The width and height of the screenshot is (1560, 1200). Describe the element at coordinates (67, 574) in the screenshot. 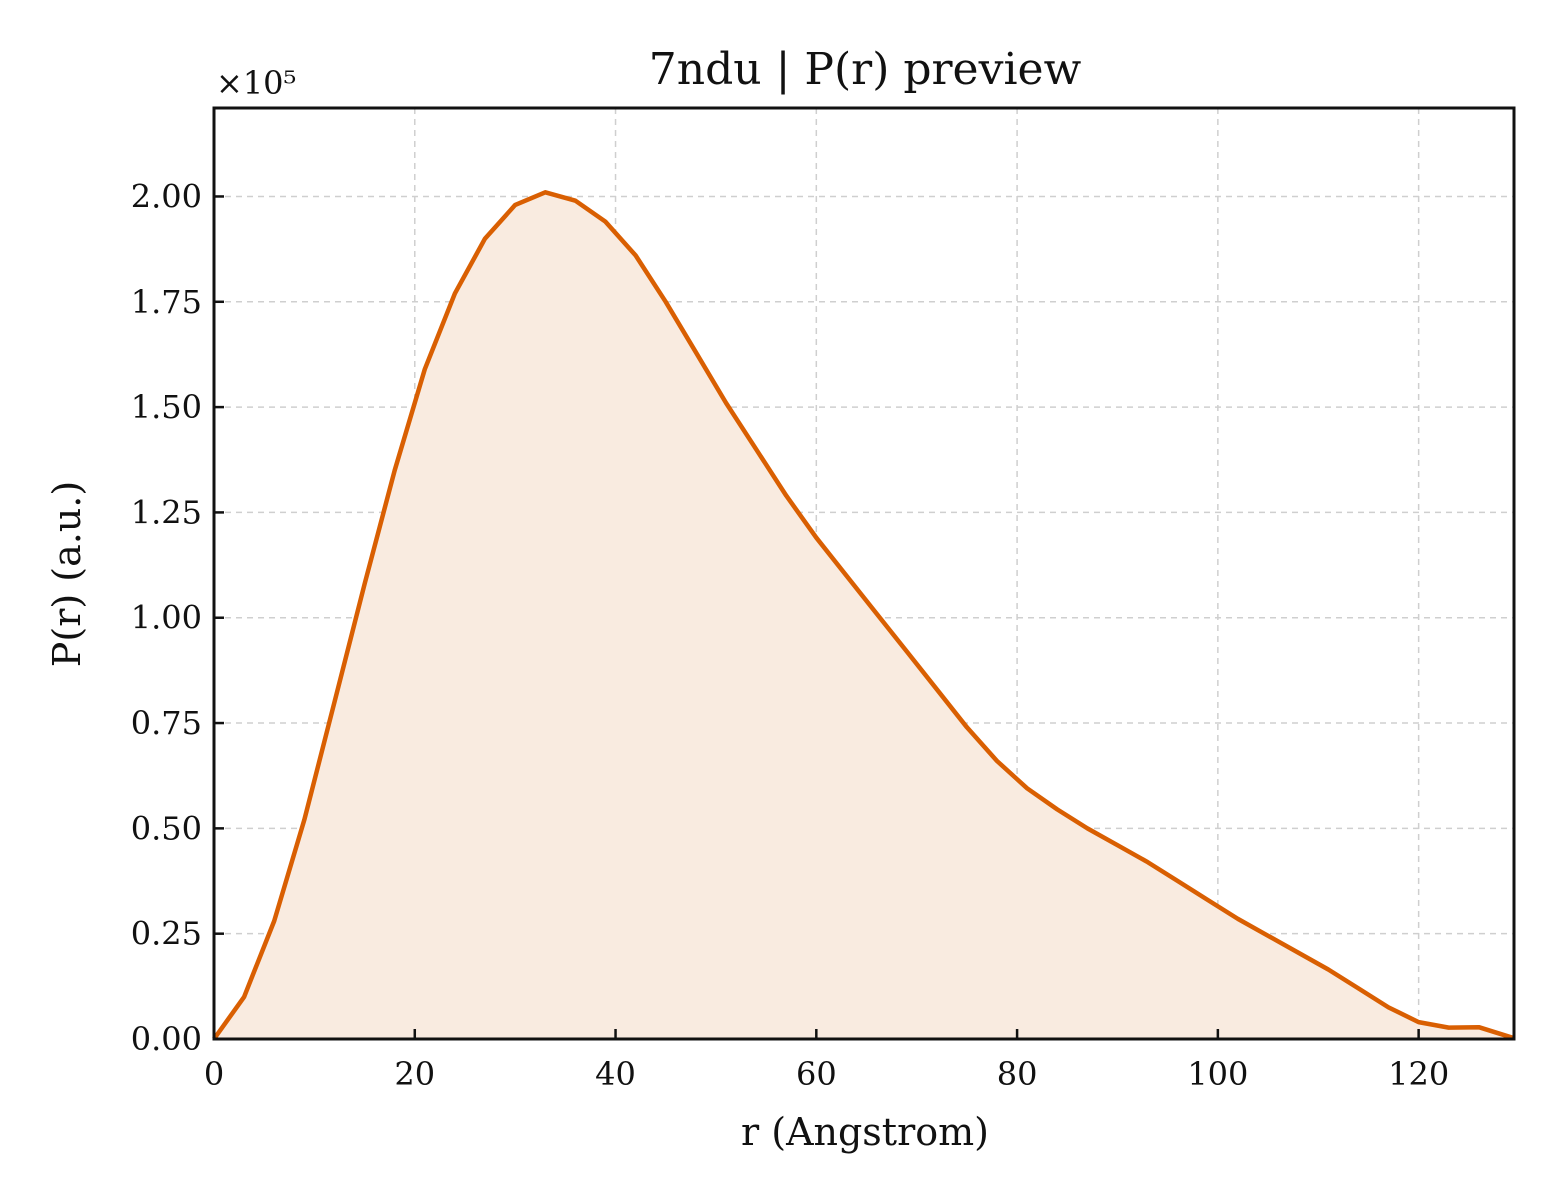

I see `y-axis-label: P(r) (a.u.)` at that location.